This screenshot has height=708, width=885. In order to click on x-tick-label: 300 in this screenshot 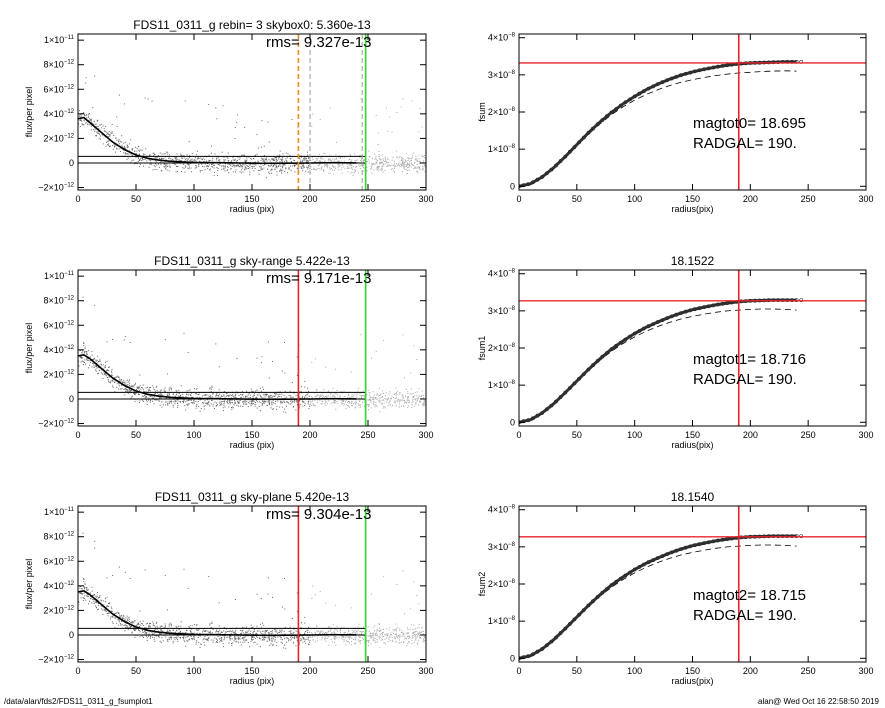, I will do `click(865, 671)`.